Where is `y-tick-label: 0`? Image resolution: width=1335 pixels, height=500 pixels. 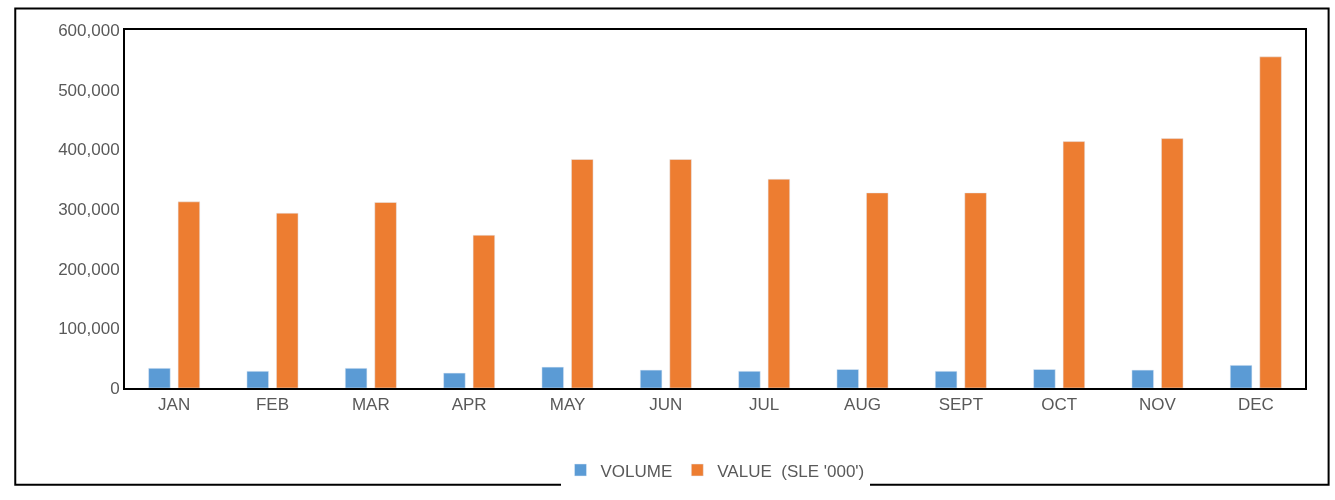
y-tick-label: 0 is located at coordinates (115, 388).